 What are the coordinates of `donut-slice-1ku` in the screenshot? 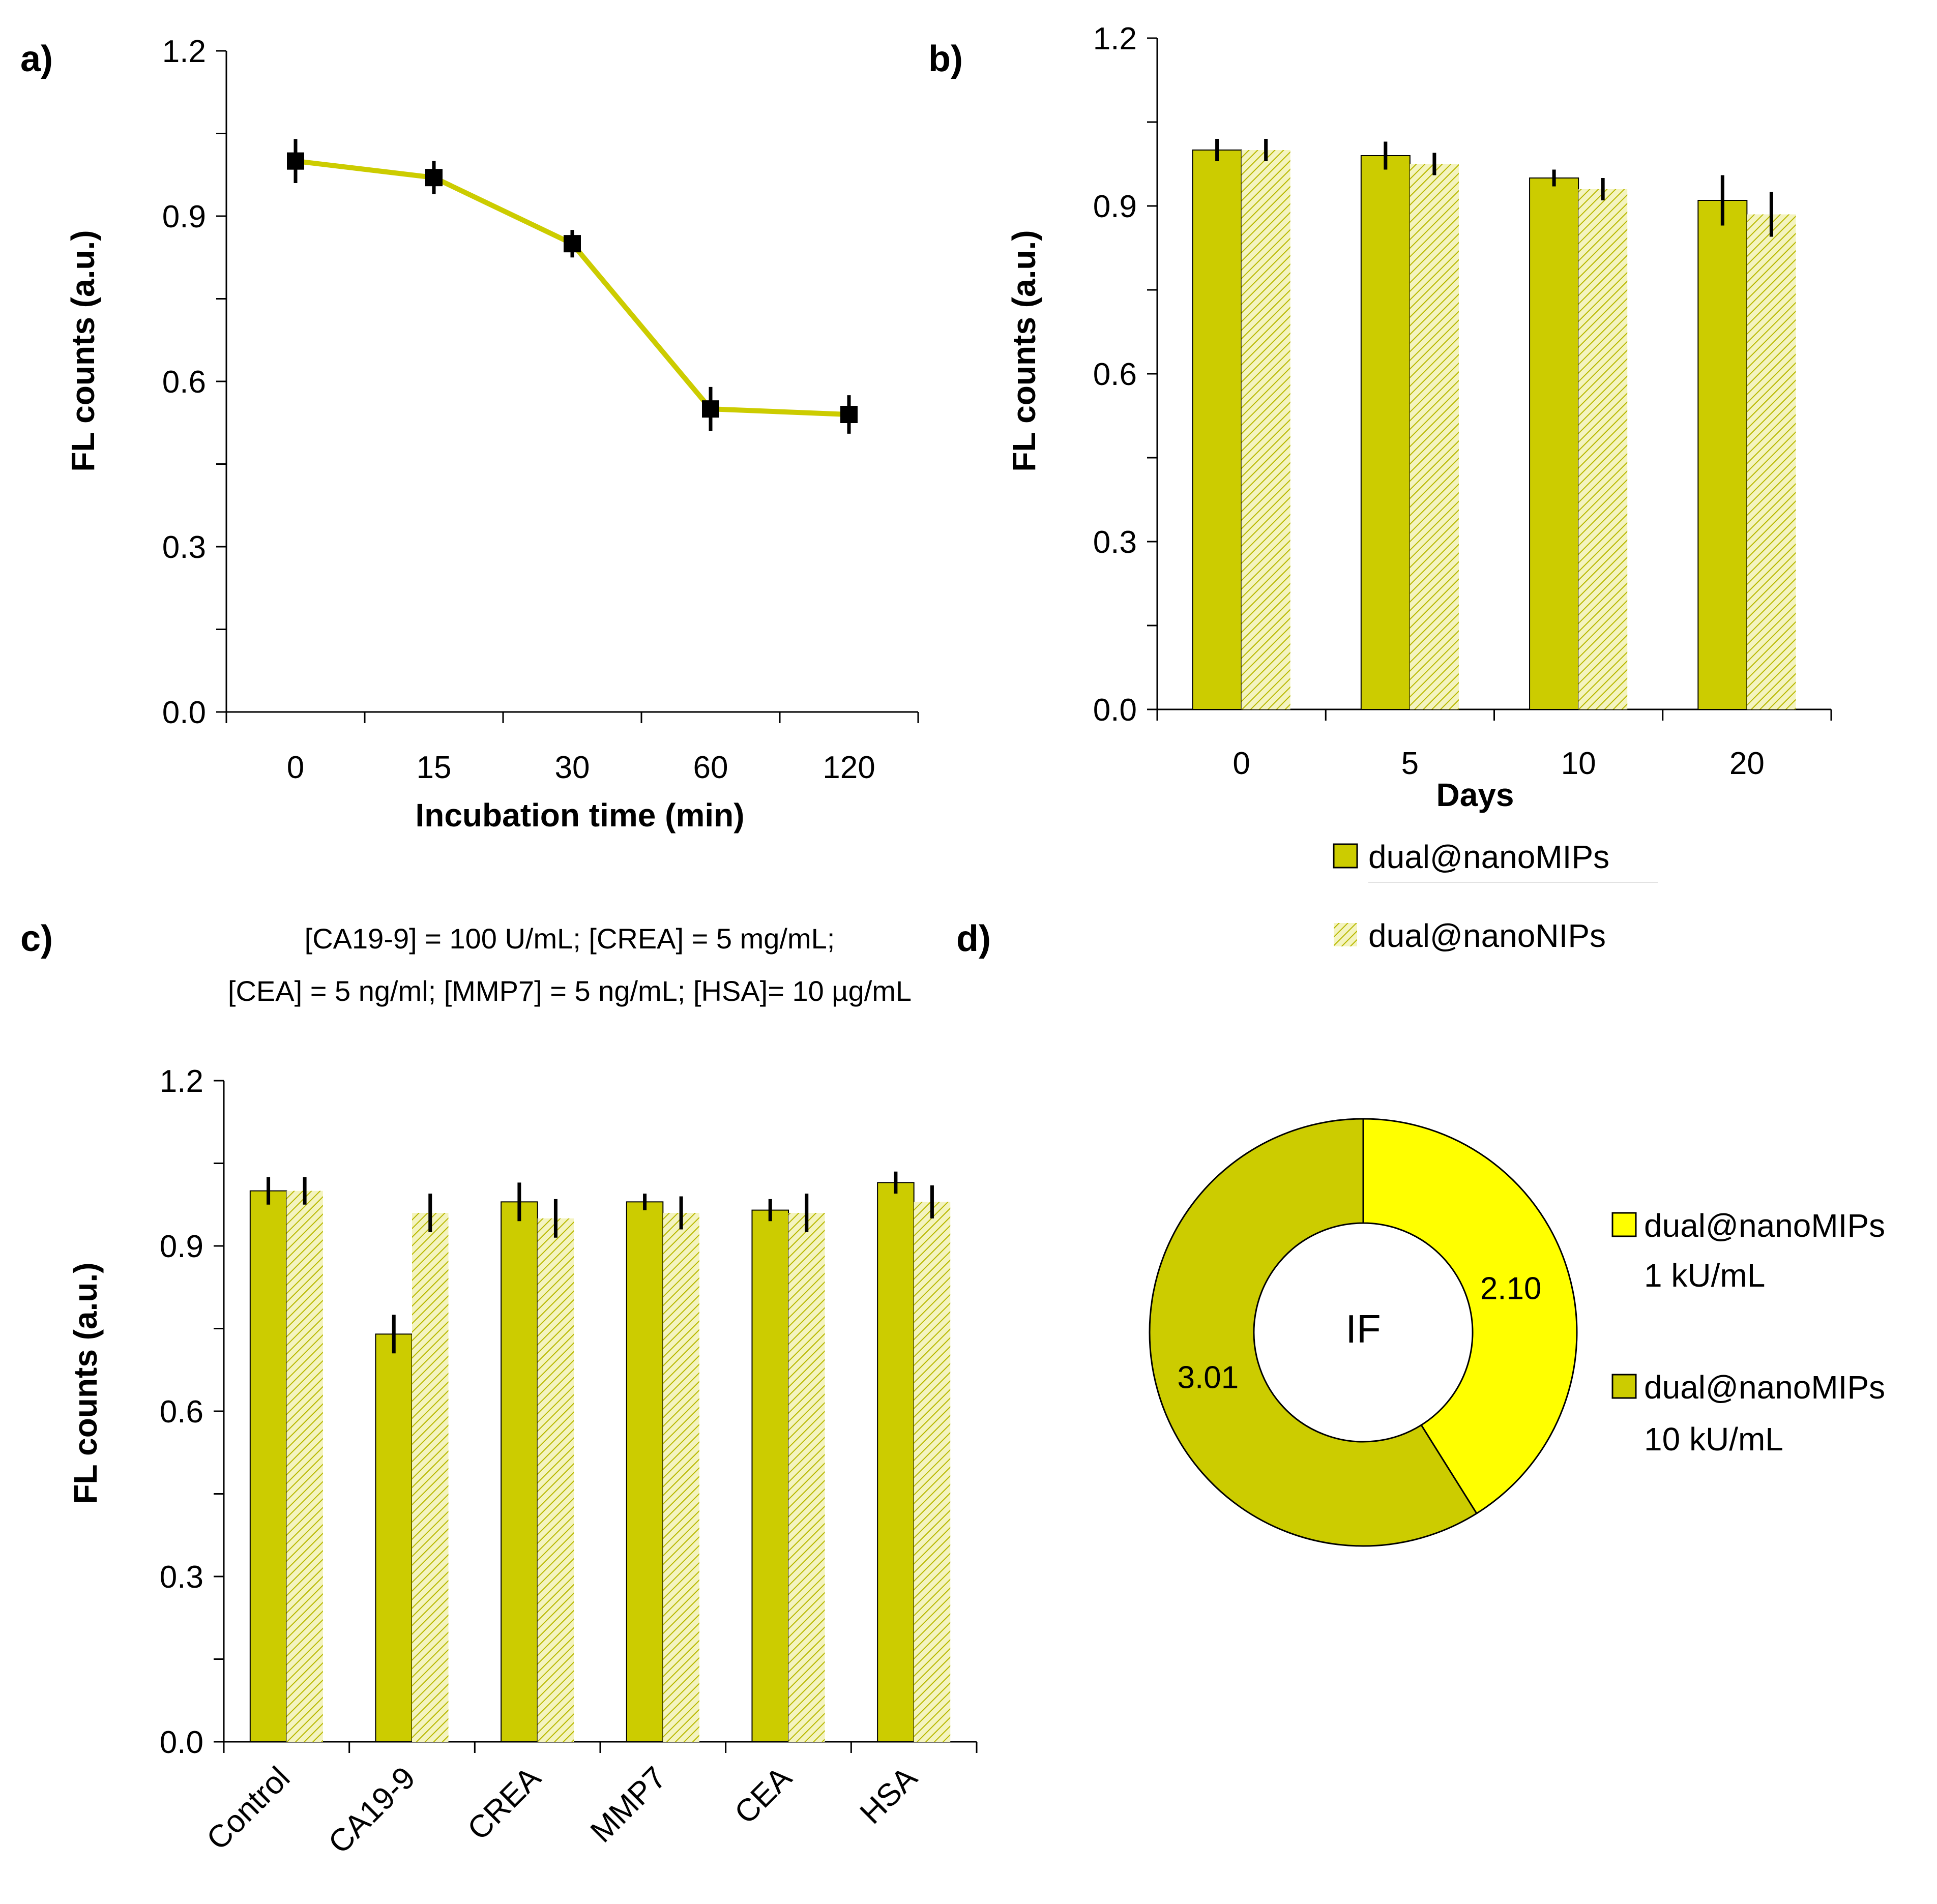 It's located at (1470, 1316).